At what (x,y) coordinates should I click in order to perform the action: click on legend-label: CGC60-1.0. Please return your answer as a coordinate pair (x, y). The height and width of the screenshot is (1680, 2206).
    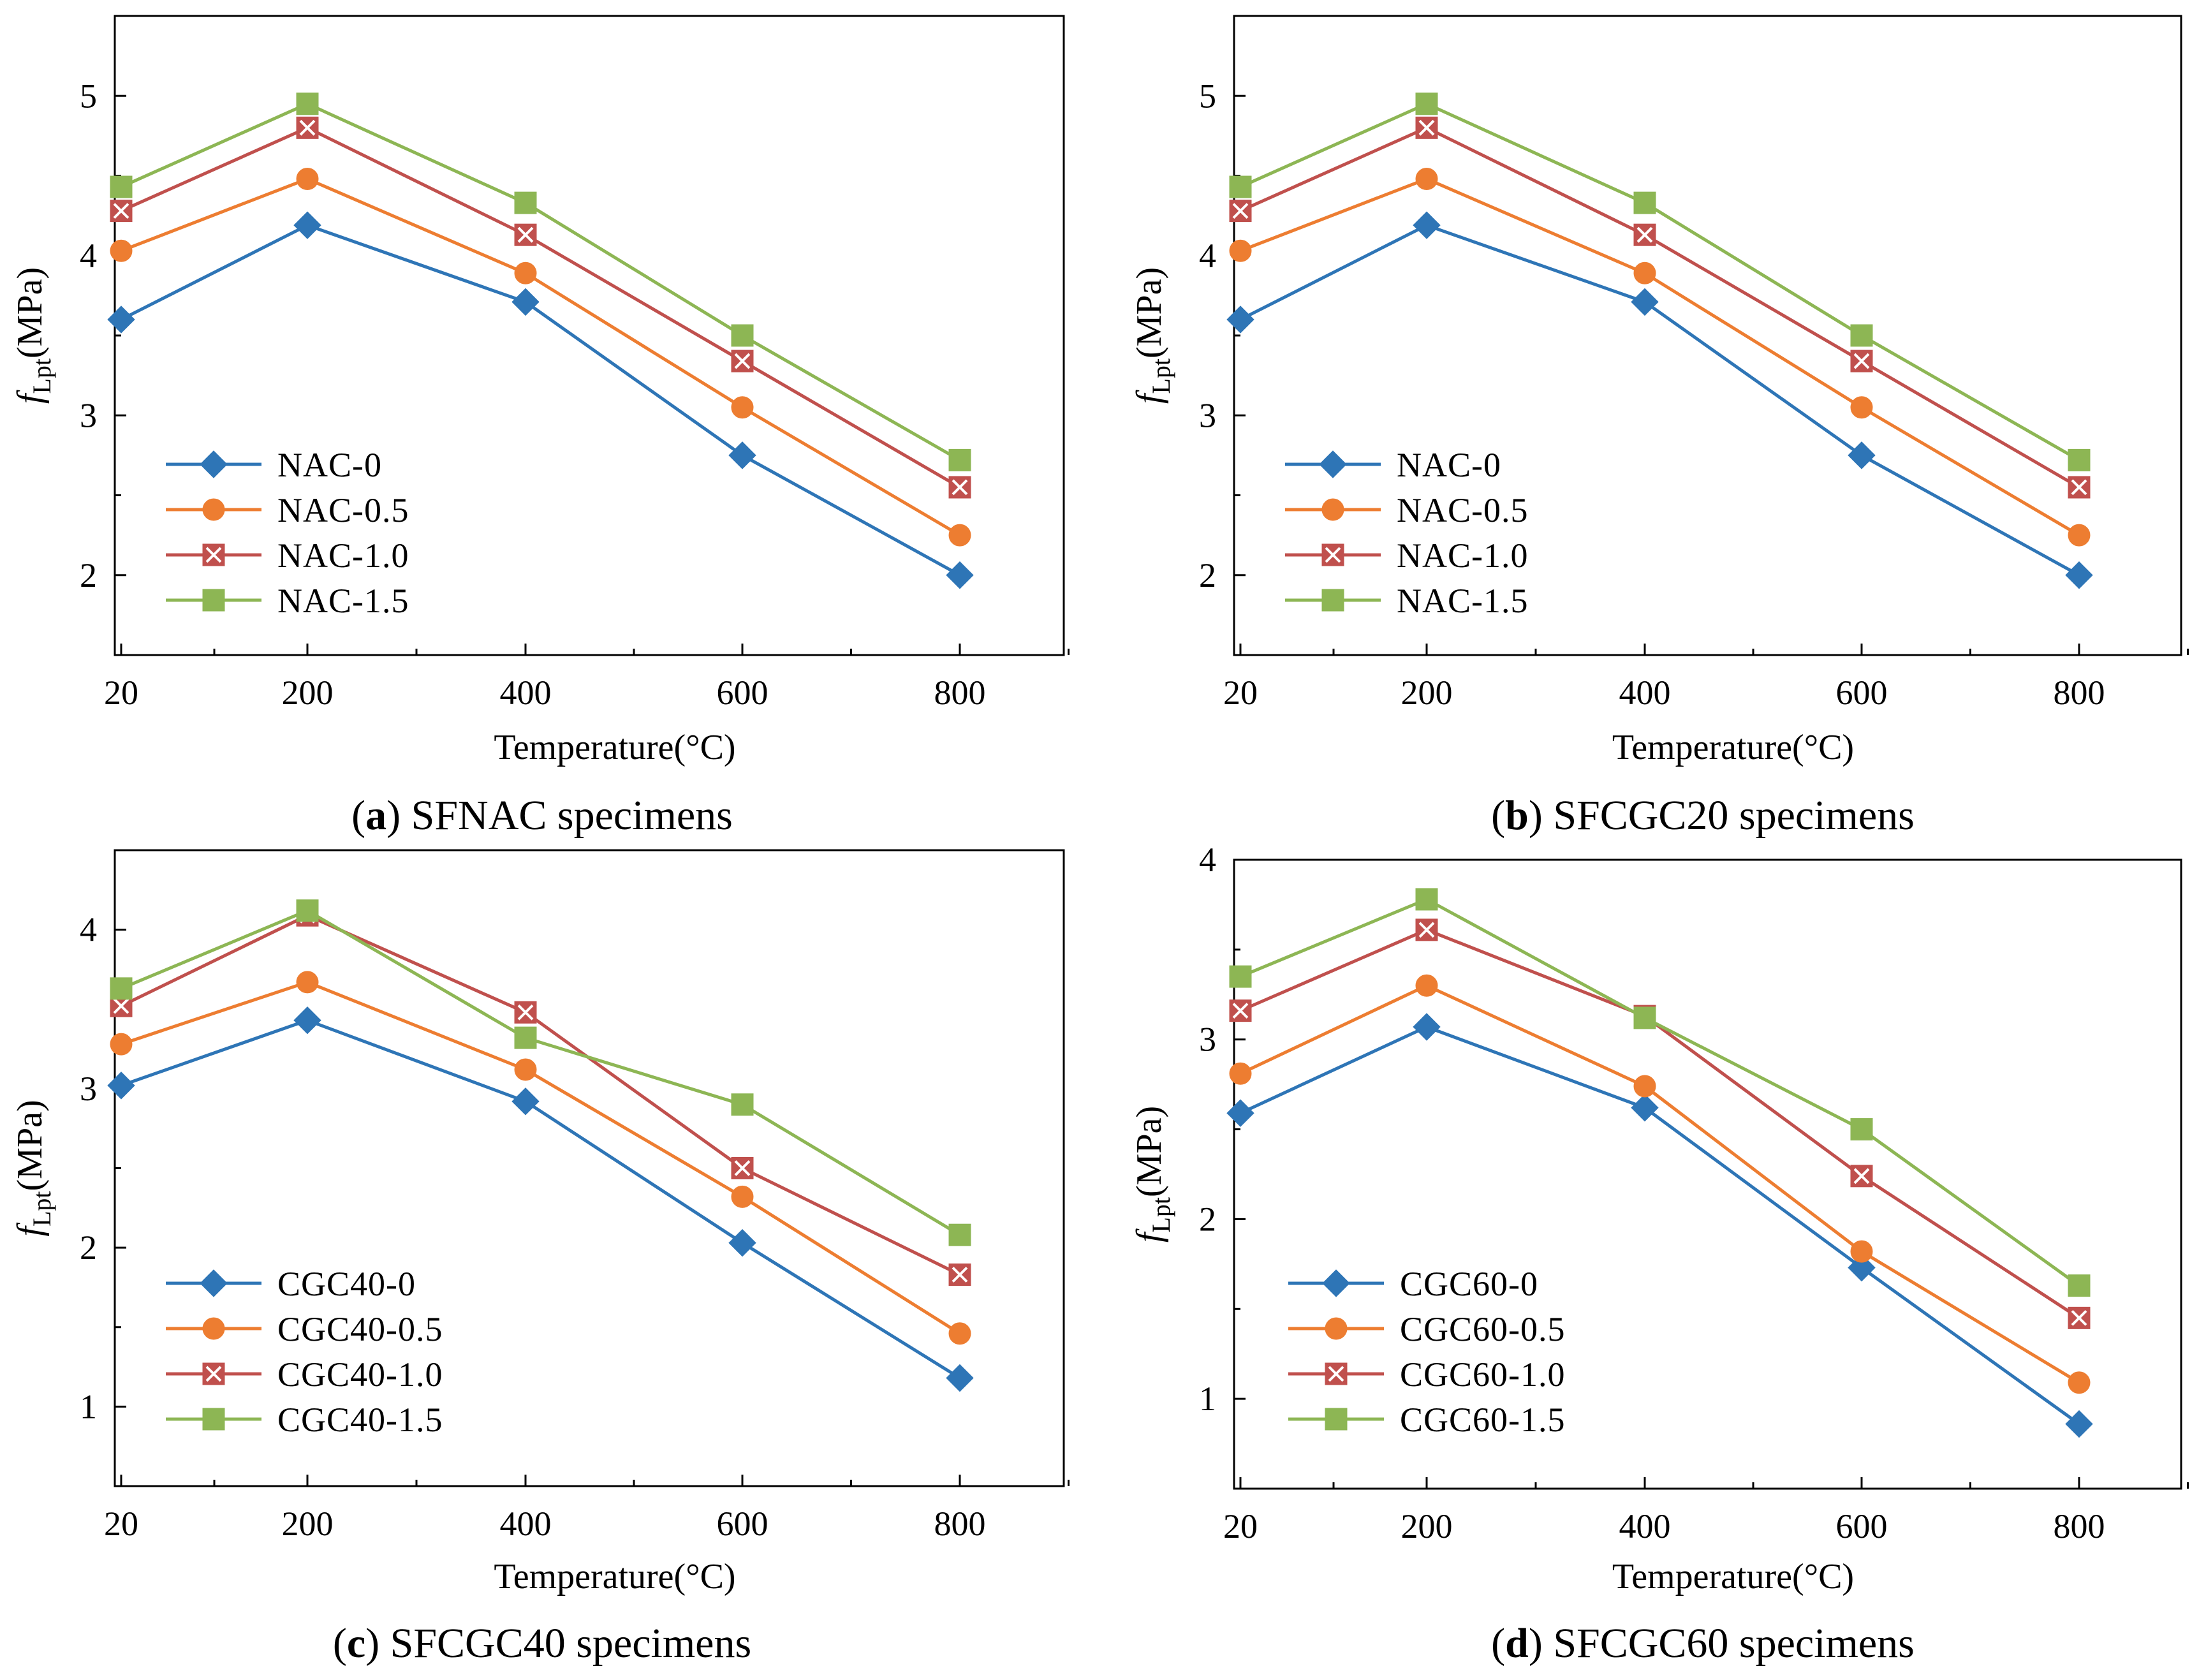
    Looking at the image, I should click on (1483, 1375).